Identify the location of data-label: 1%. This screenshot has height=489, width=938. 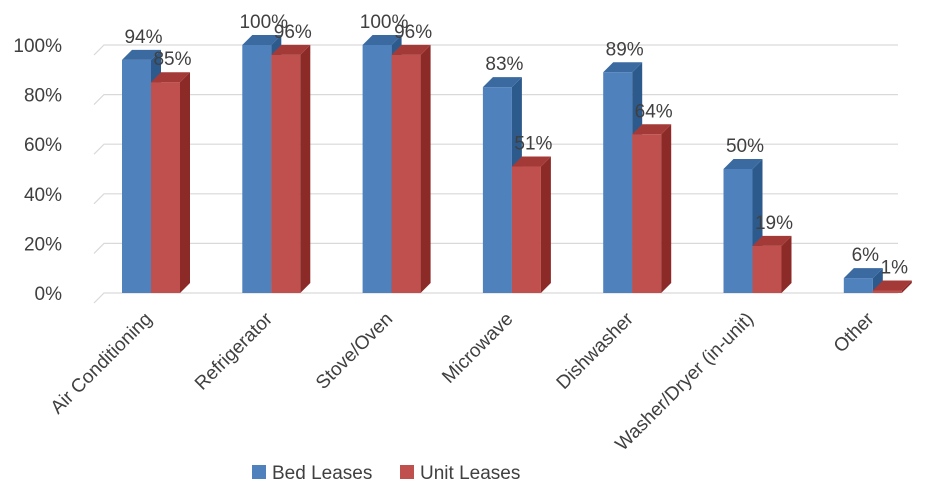
(895, 268).